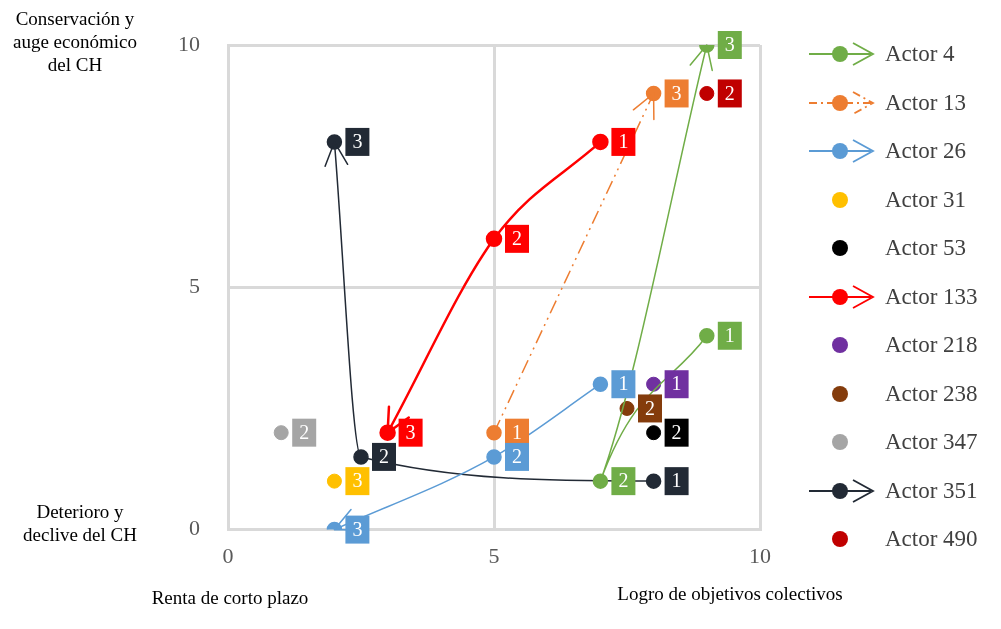 The image size is (1001, 629). What do you see at coordinates (75, 41) in the screenshot?
I see `text: Conservación y auge económico del CH` at bounding box center [75, 41].